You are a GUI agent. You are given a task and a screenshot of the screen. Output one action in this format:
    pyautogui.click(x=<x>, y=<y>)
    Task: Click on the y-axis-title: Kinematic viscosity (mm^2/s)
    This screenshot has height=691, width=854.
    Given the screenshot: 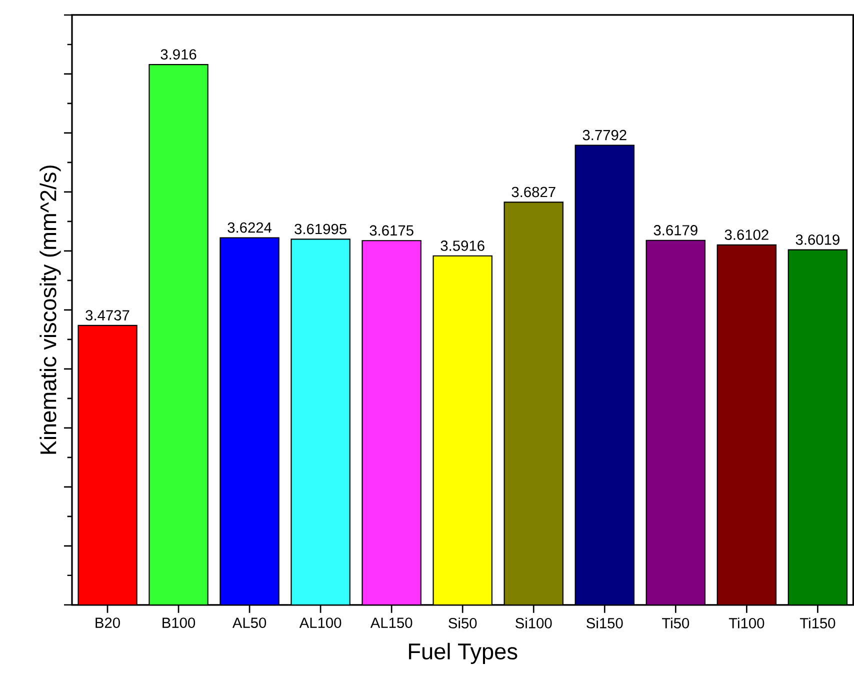 What is the action you would take?
    pyautogui.click(x=50, y=310)
    